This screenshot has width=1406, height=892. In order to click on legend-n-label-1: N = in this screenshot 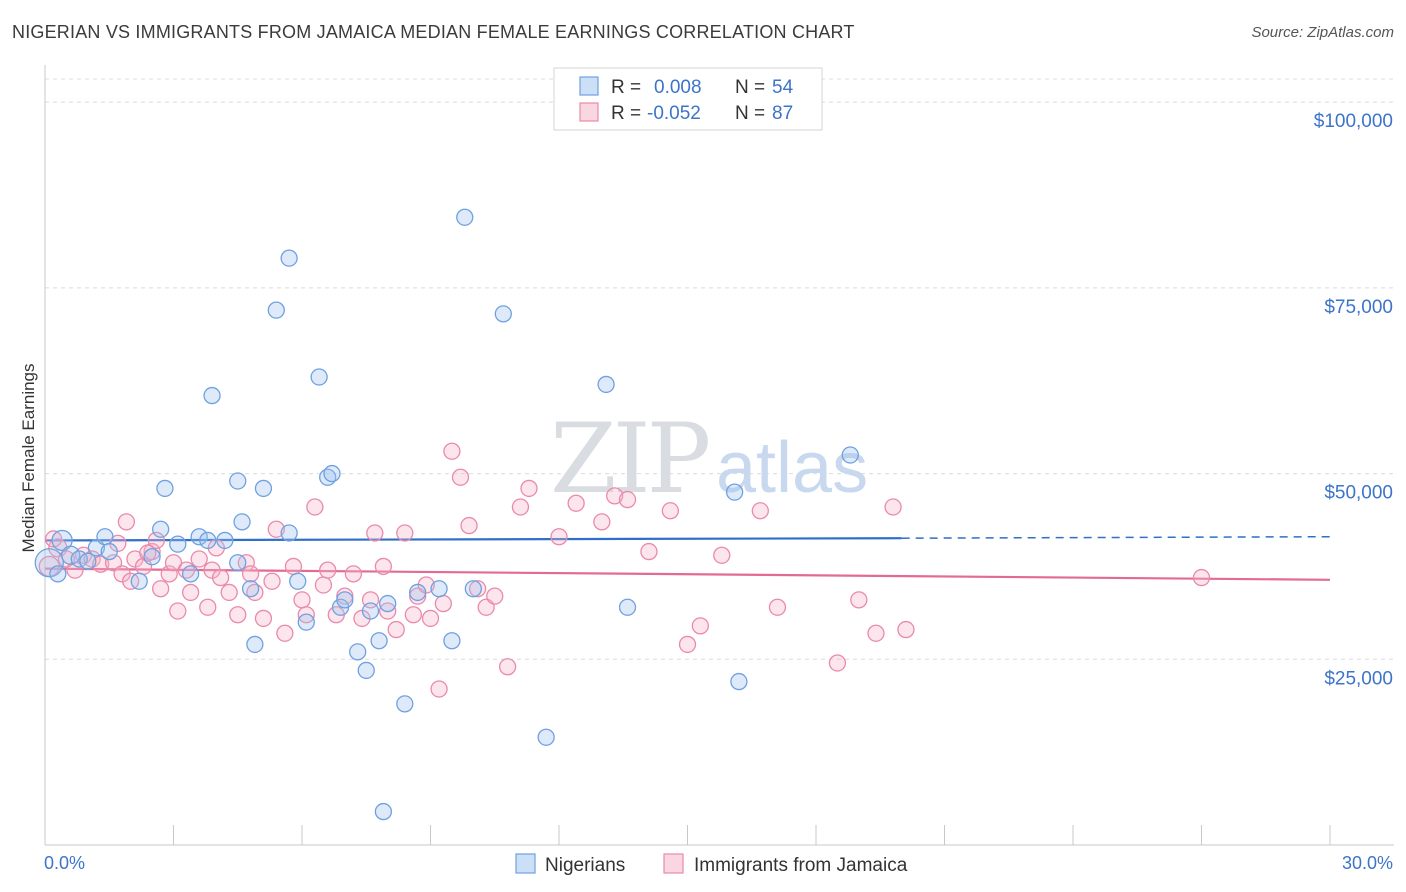, I will do `click(750, 87)`.